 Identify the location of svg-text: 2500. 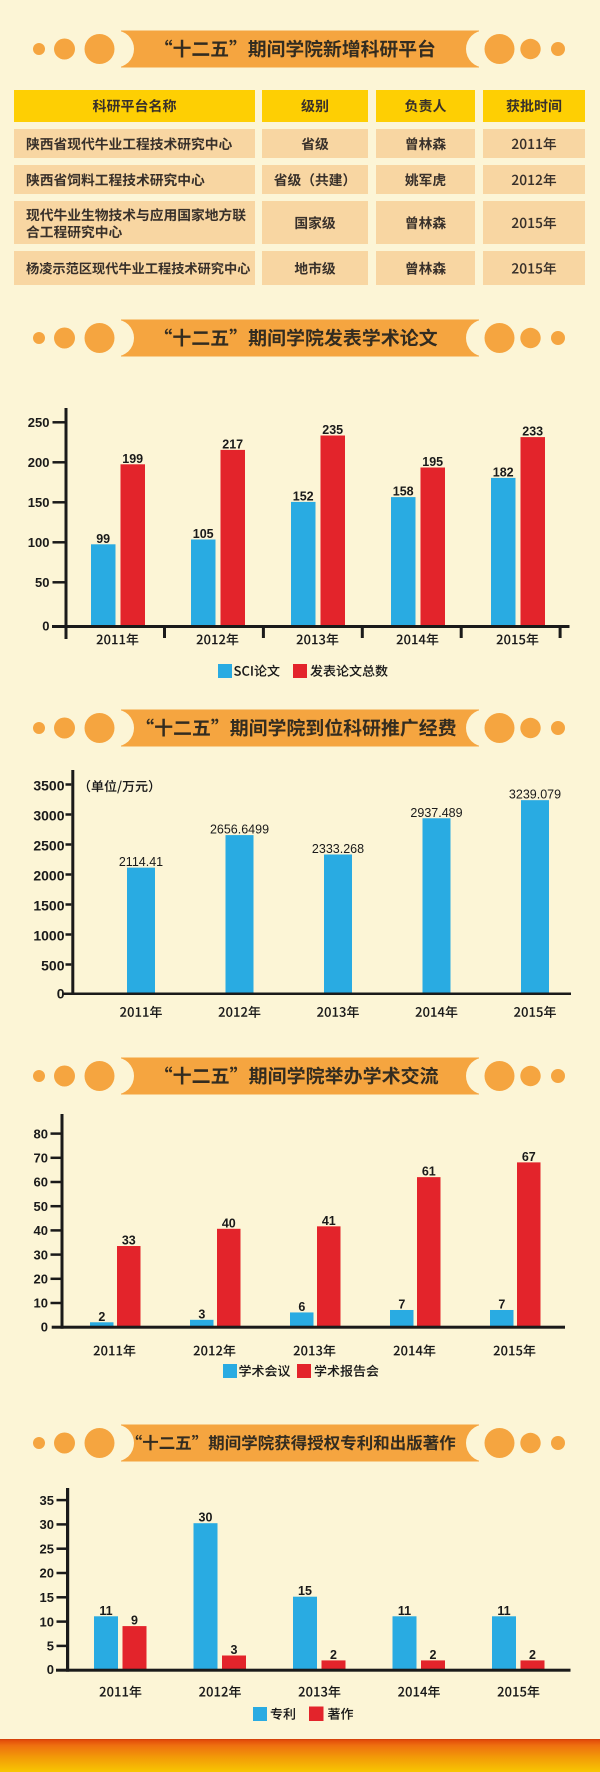
(48, 845).